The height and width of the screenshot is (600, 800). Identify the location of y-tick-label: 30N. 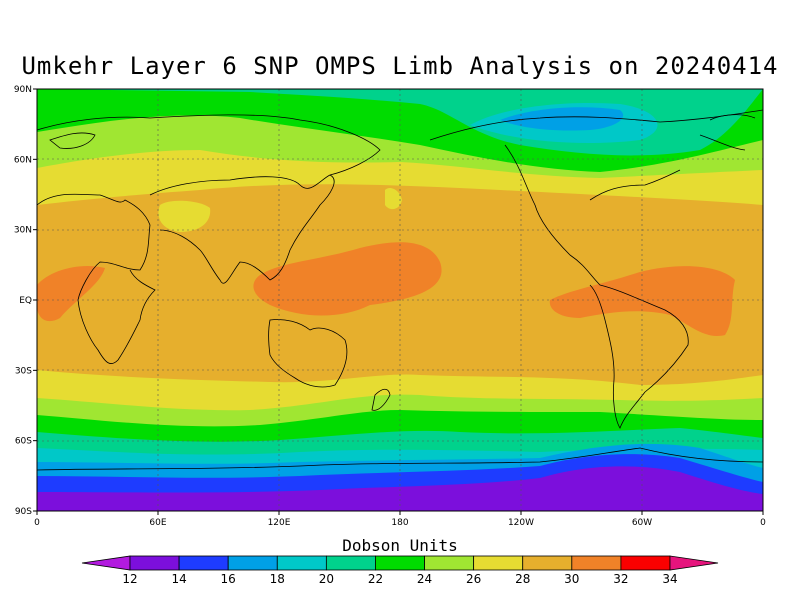
(23, 231).